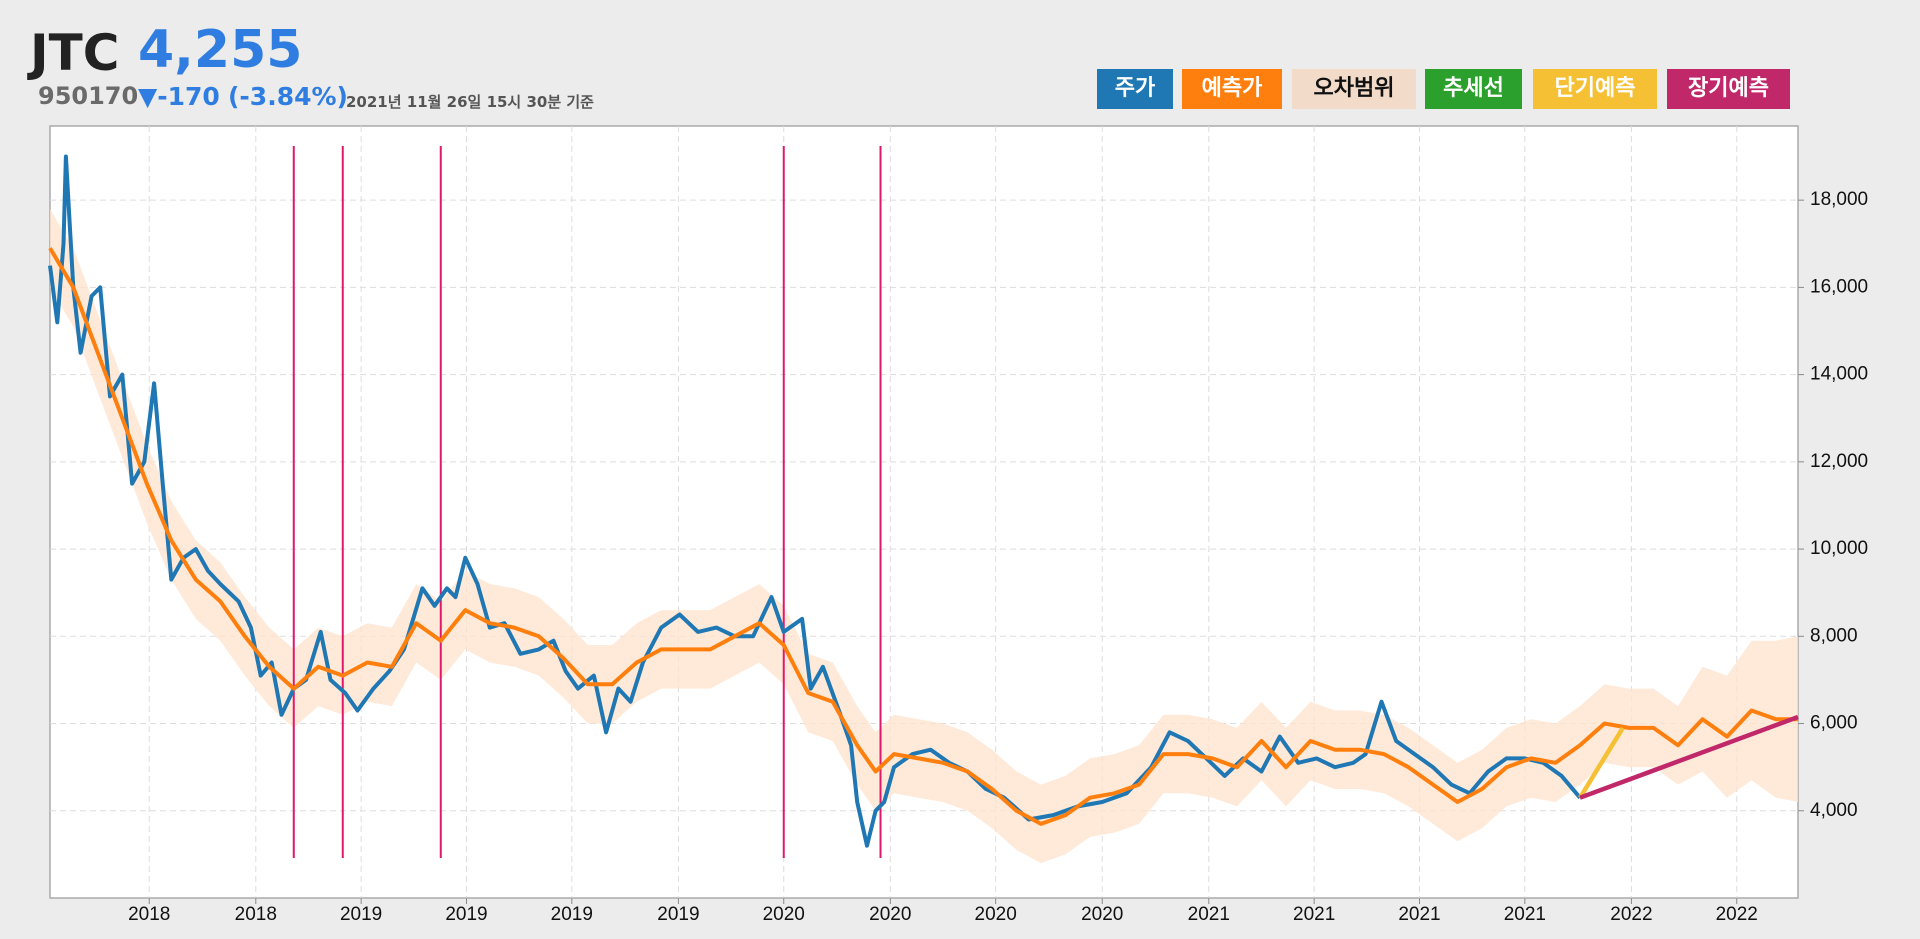 The width and height of the screenshot is (1920, 939). Describe the element at coordinates (1135, 89) in the screenshot. I see `legend-button: 주가` at that location.